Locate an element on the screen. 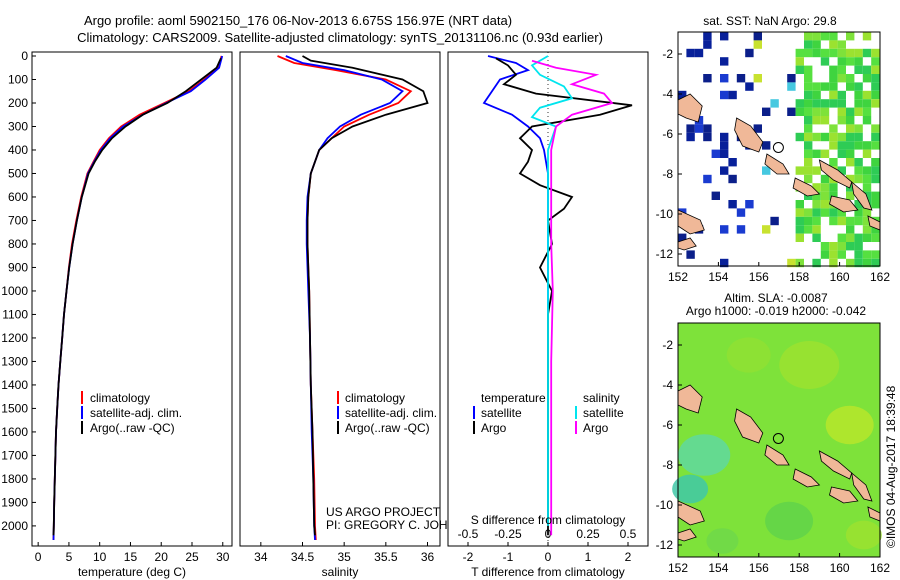 This screenshot has height=580, width=900. depth-tick-label: 1000 is located at coordinates (14, 291).